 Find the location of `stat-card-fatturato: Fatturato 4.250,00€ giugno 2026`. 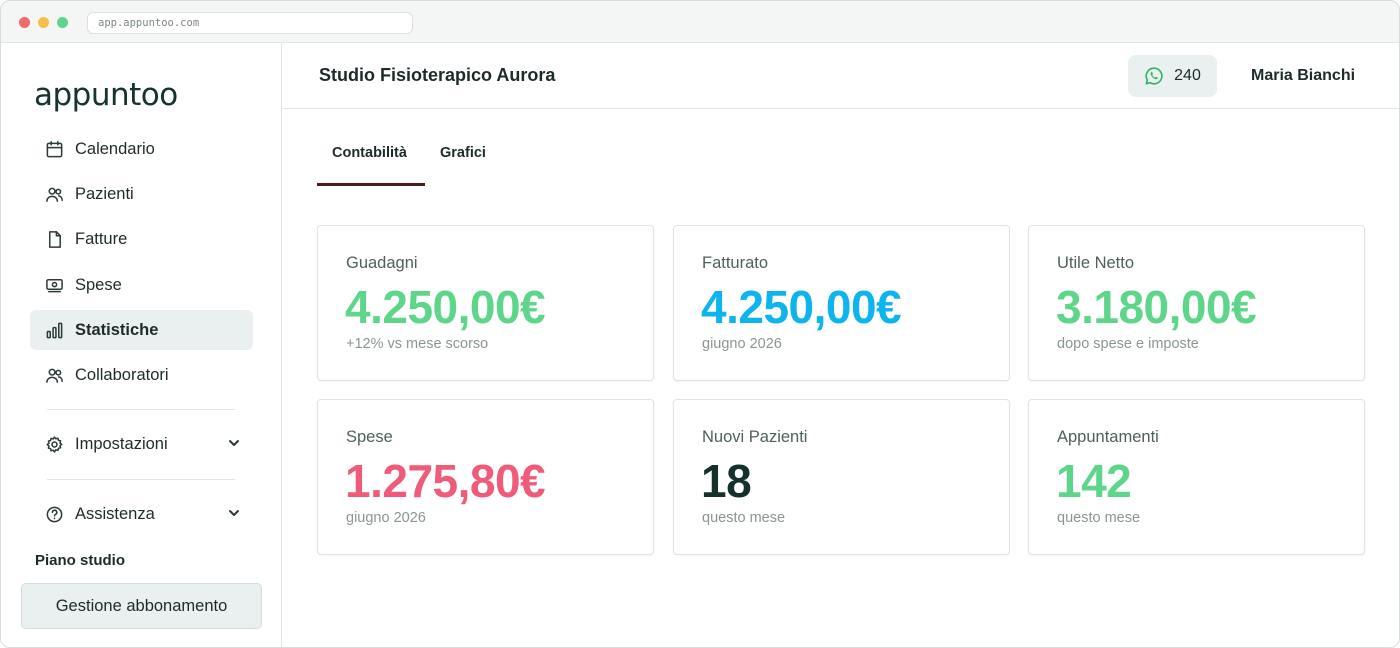

stat-card-fatturato: Fatturato 4.250,00€ giugno 2026 is located at coordinates (841, 303).